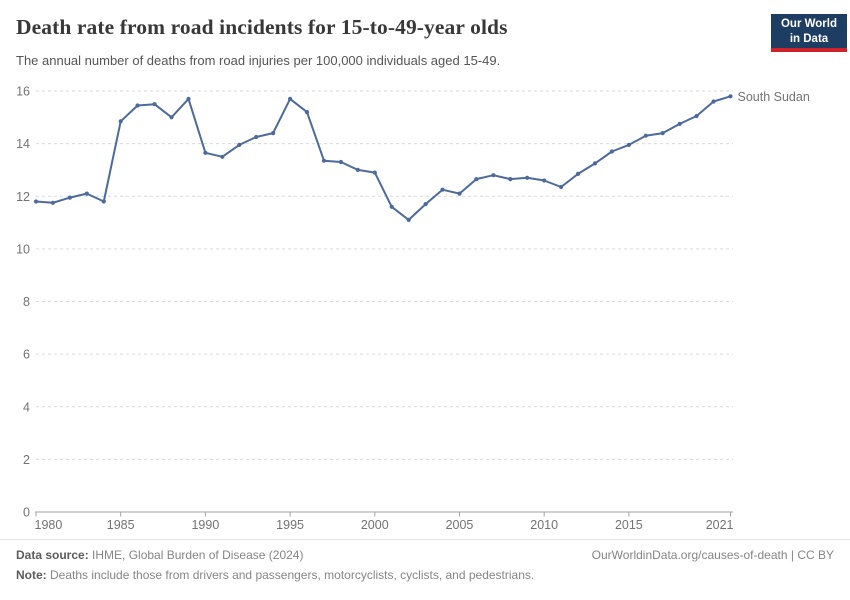  Describe the element at coordinates (23, 197) in the screenshot. I see `y-axis-tick-label: 12` at that location.